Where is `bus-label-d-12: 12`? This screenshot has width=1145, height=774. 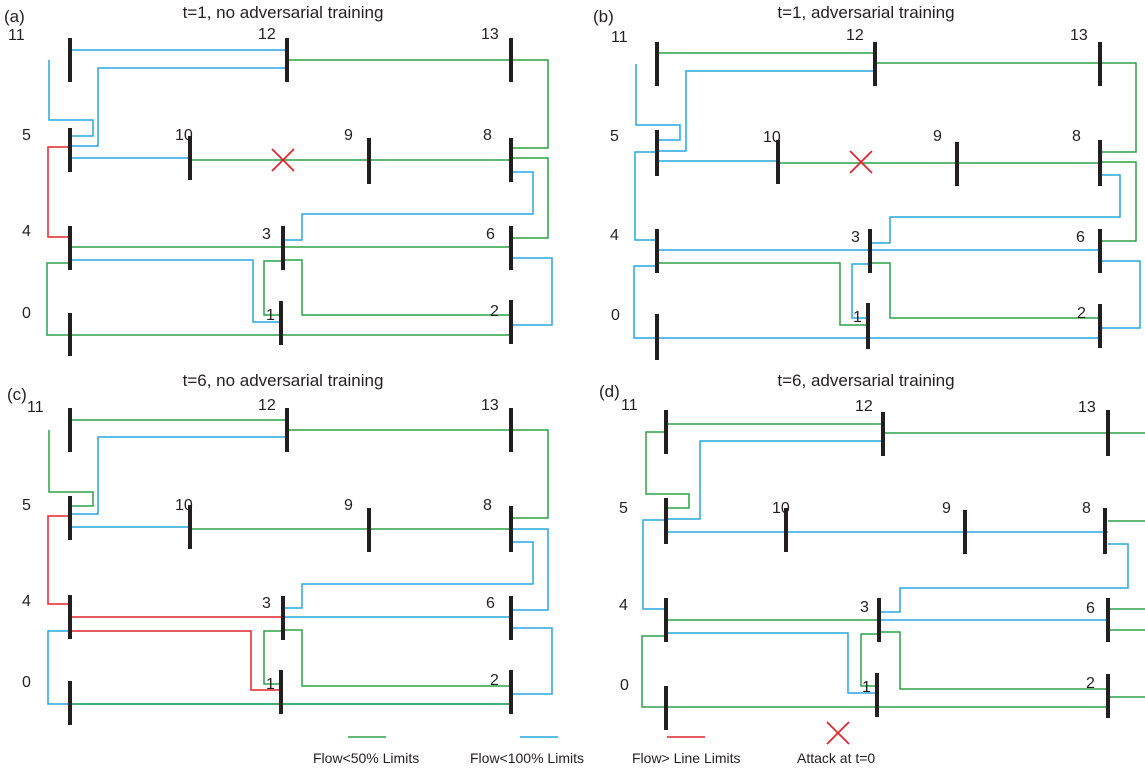 bus-label-d-12: 12 is located at coordinates (864, 406).